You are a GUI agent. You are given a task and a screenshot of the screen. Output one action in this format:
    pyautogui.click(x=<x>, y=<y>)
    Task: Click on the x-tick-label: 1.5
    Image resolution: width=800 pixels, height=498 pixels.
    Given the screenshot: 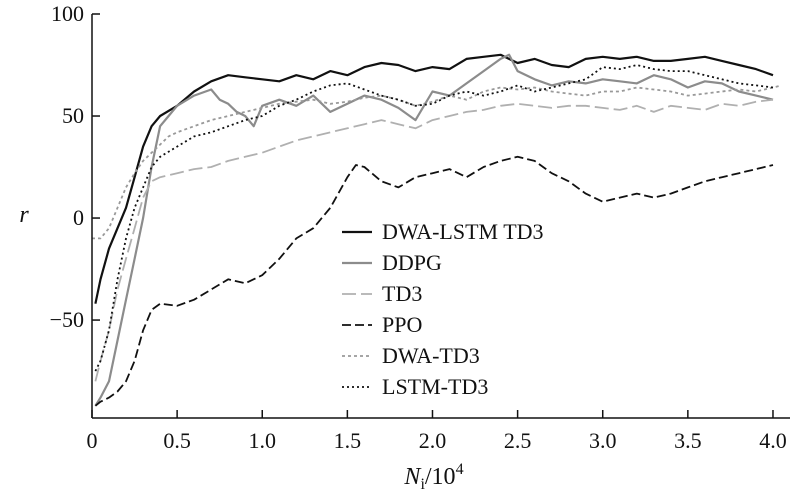 What is the action you would take?
    pyautogui.click(x=348, y=440)
    